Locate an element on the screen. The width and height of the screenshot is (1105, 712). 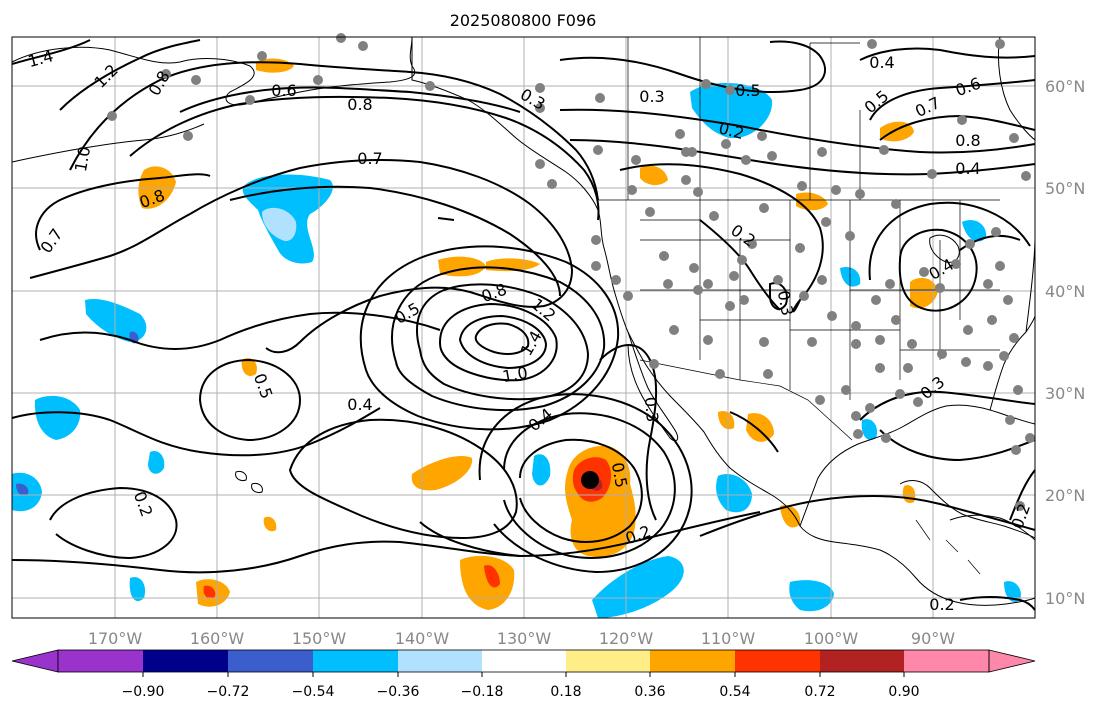
contour-label: 0.4 is located at coordinates (967, 168).